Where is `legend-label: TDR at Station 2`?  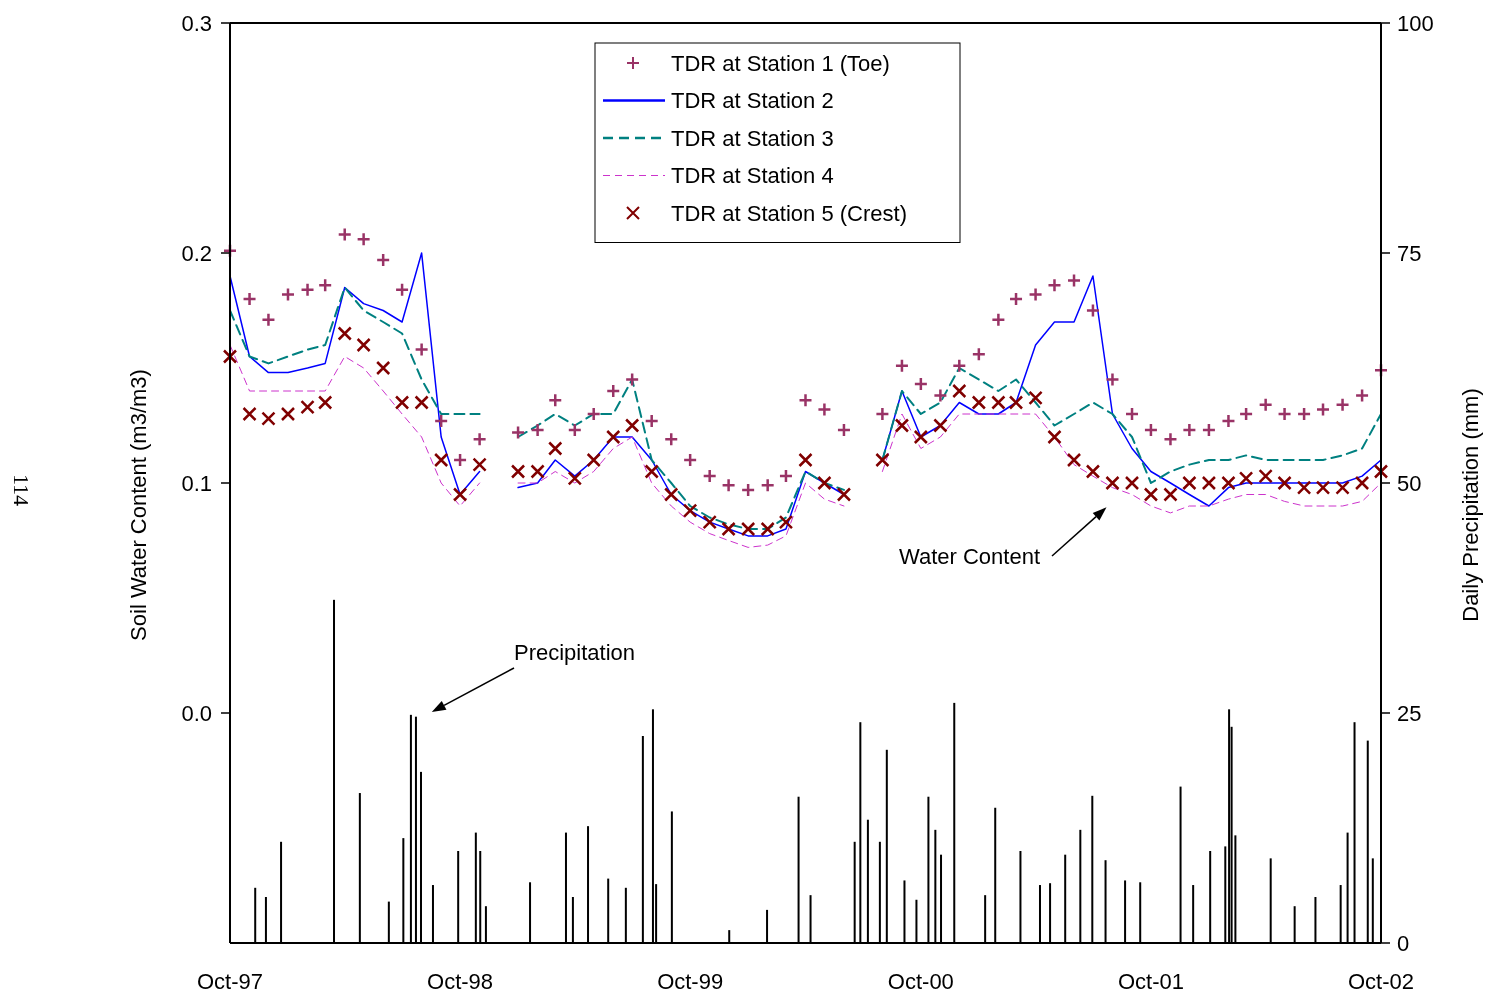 legend-label: TDR at Station 2 is located at coordinates (752, 101).